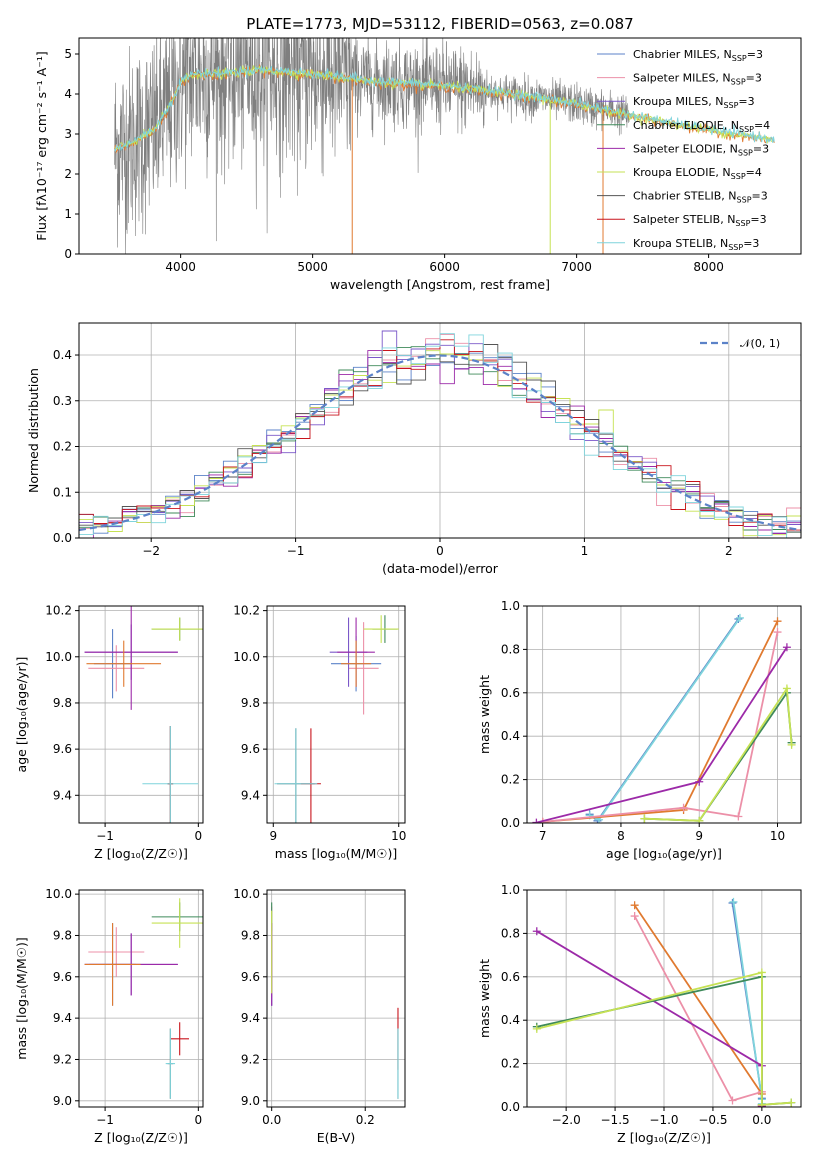  What do you see at coordinates (700, 197) in the screenshot?
I see `legend-label: Chabrier STELIB, NSSP=3` at bounding box center [700, 197].